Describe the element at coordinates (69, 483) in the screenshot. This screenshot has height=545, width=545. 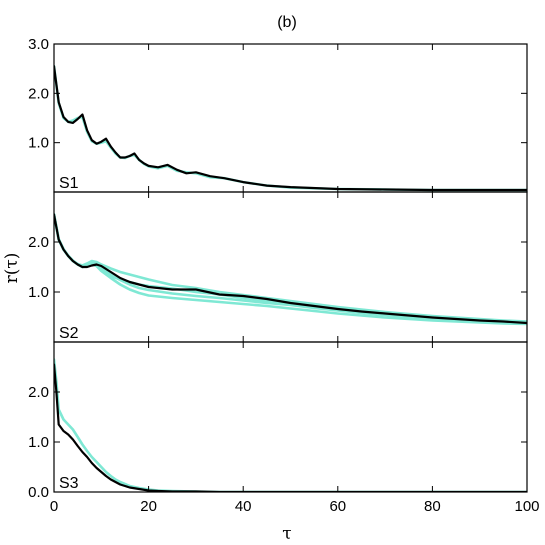
I see `panel-label: S3` at that location.